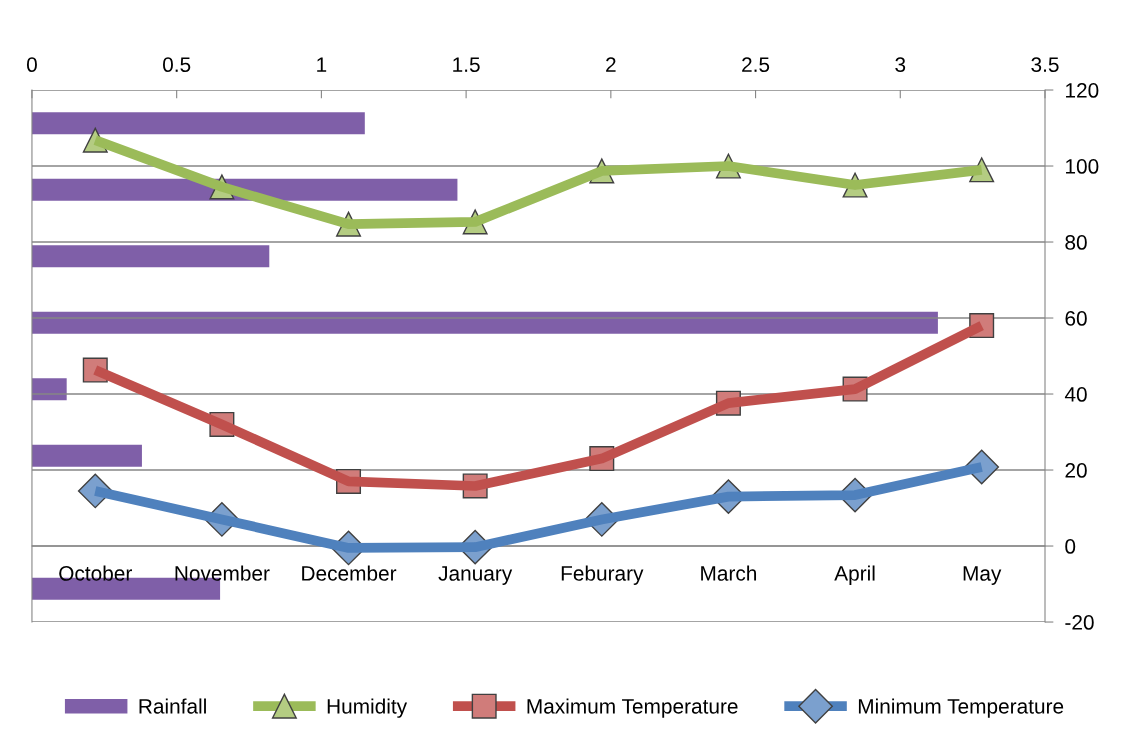 The width and height of the screenshot is (1129, 747). What do you see at coordinates (322, 64) in the screenshot?
I see `x-tick-label: 1` at bounding box center [322, 64].